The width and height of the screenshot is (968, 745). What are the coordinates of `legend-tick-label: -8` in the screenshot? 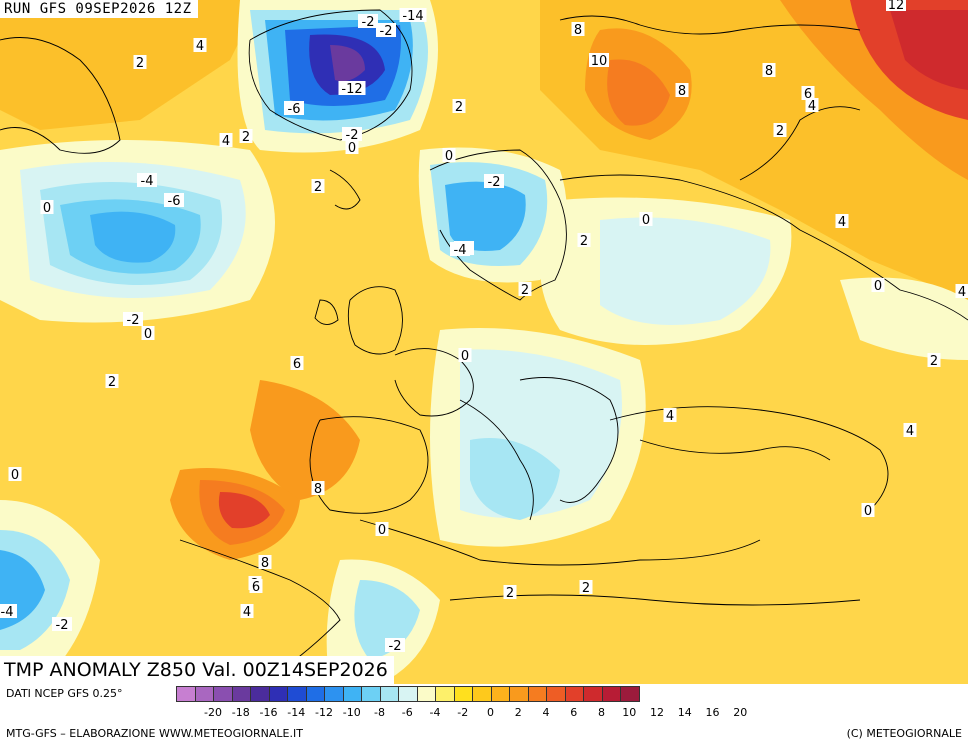 It's located at (379, 712).